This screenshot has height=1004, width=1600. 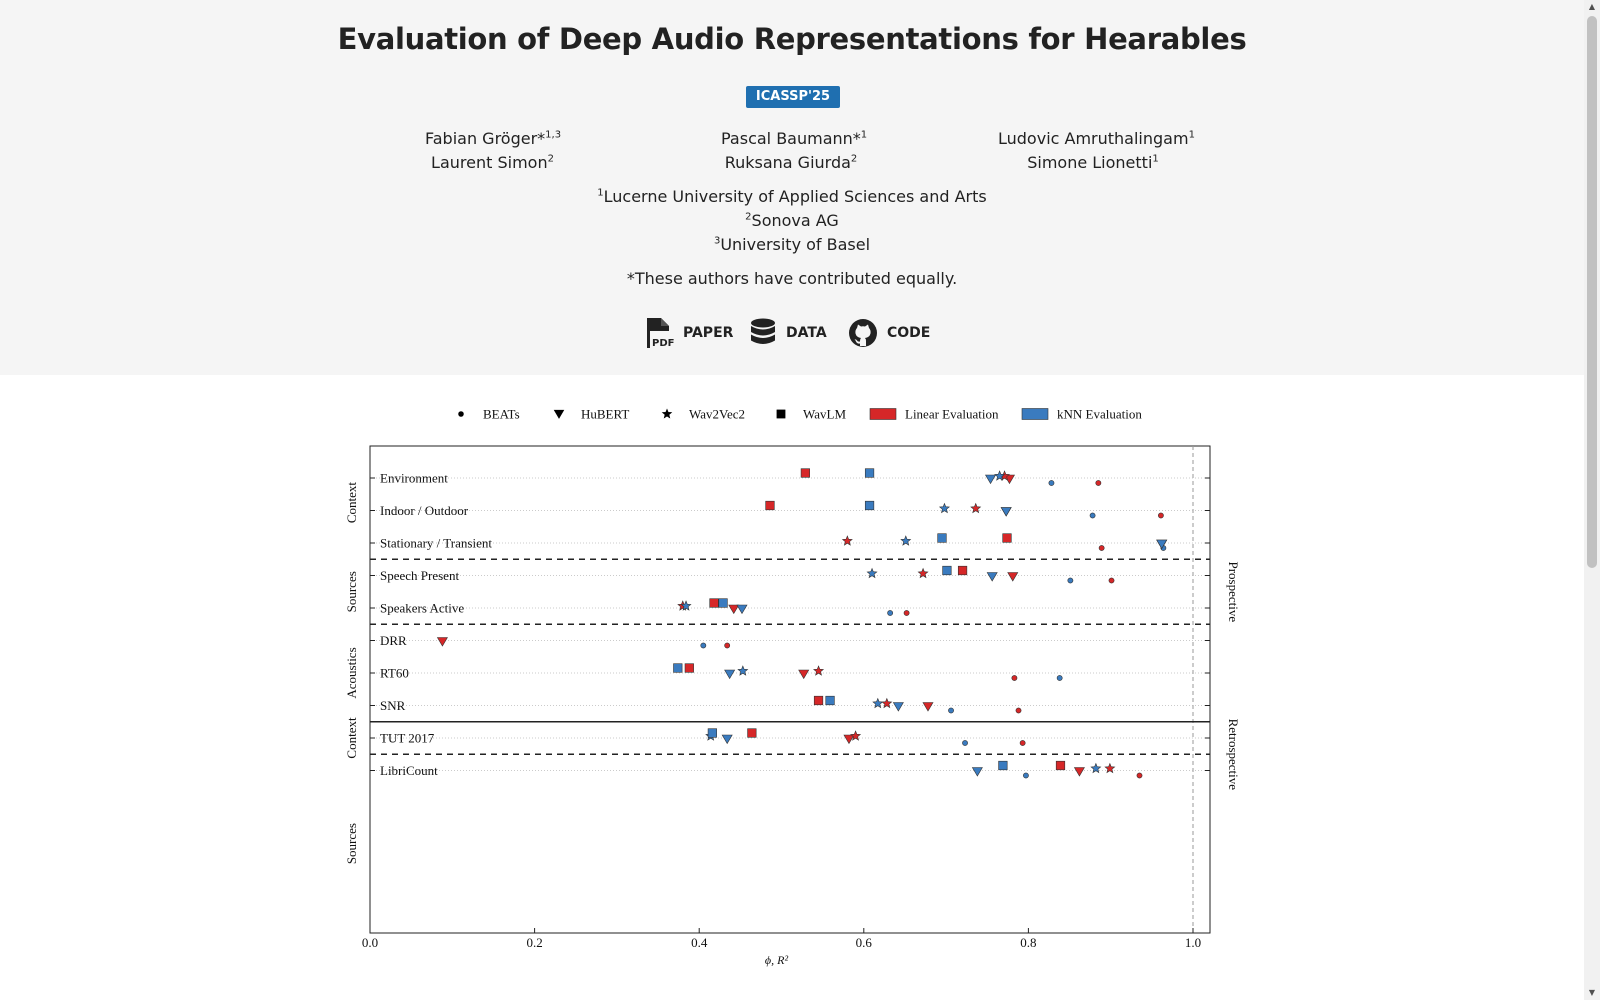 I want to click on page-scrollbar: ▲ ▼, so click(x=1592, y=500).